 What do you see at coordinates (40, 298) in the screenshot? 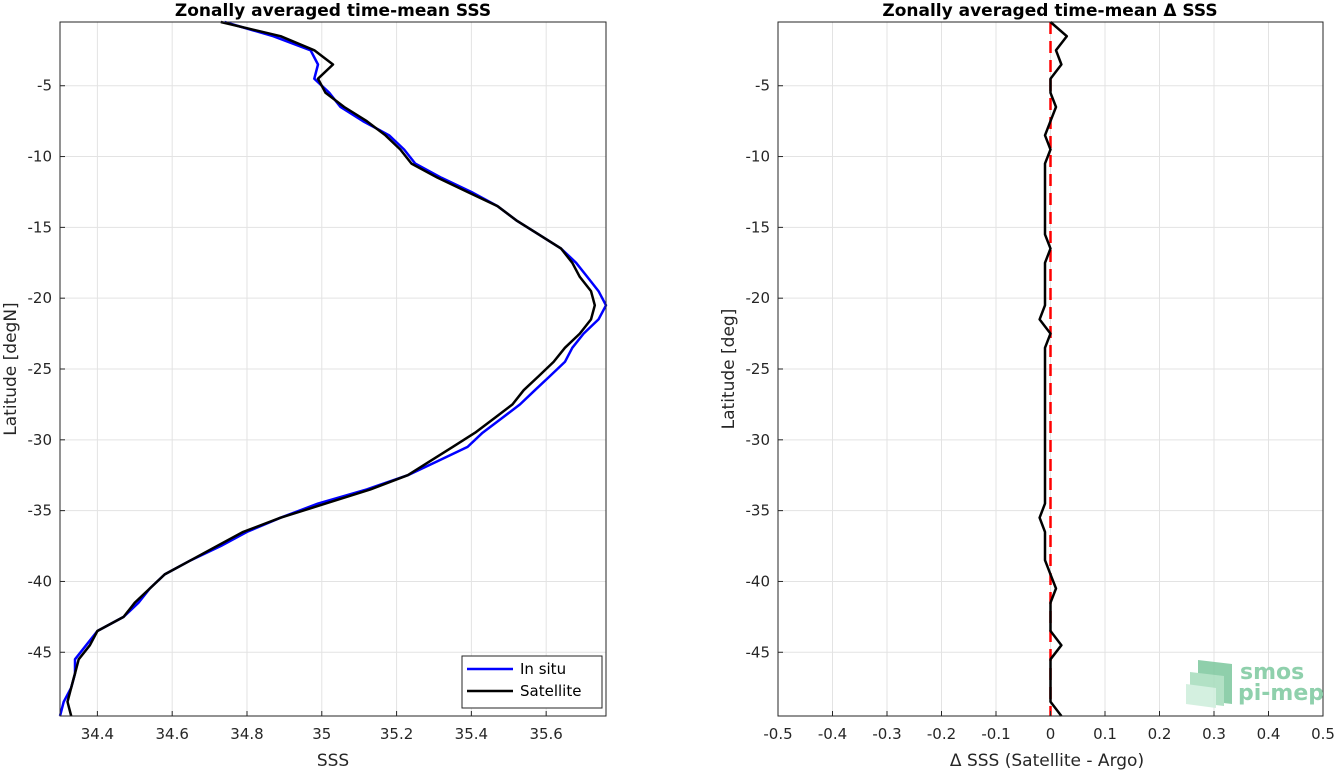
I see `sss-y-tick-label: -20` at bounding box center [40, 298].